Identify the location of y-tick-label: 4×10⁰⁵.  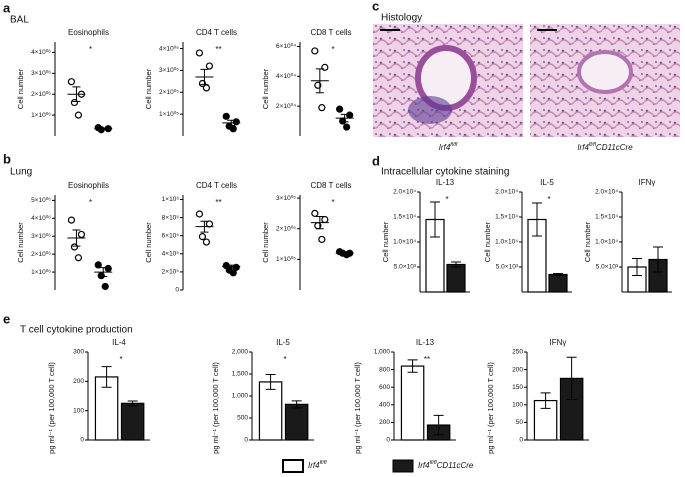
(169, 48).